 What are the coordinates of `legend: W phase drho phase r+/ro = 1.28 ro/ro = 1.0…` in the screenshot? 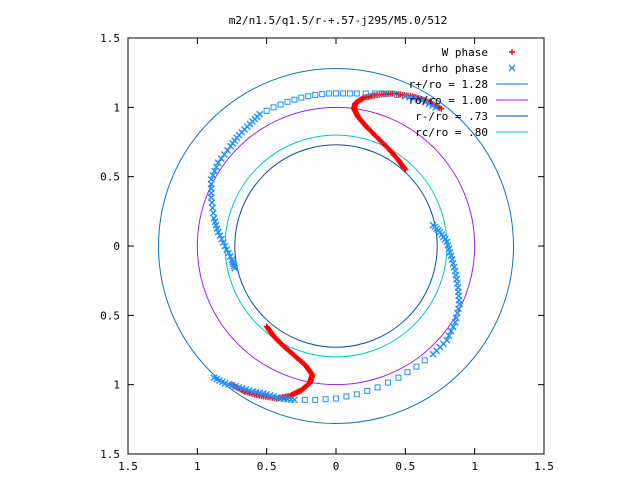 It's located at (468, 92).